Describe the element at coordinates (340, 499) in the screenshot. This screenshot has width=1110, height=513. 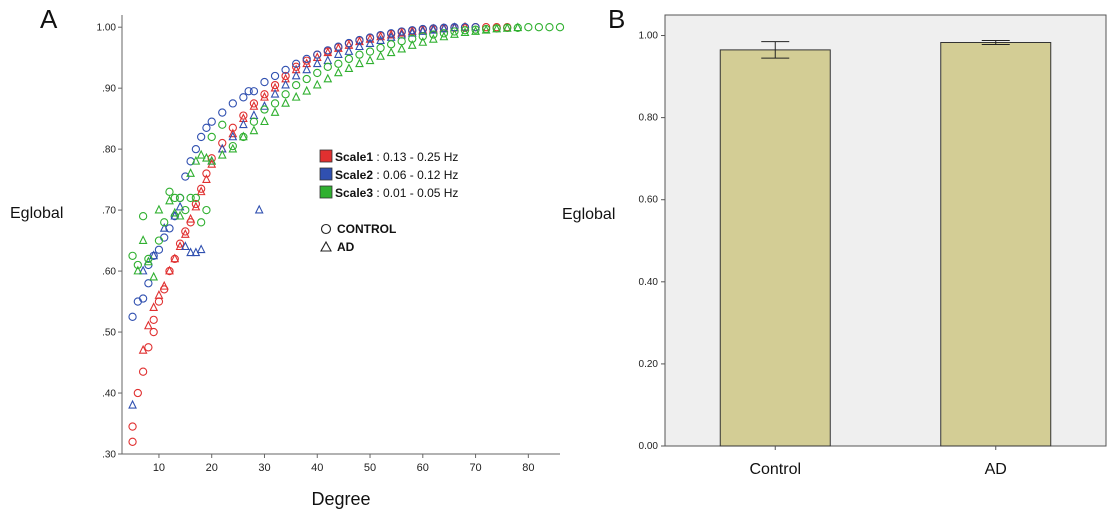
I see `x-axis-title: Degree` at that location.